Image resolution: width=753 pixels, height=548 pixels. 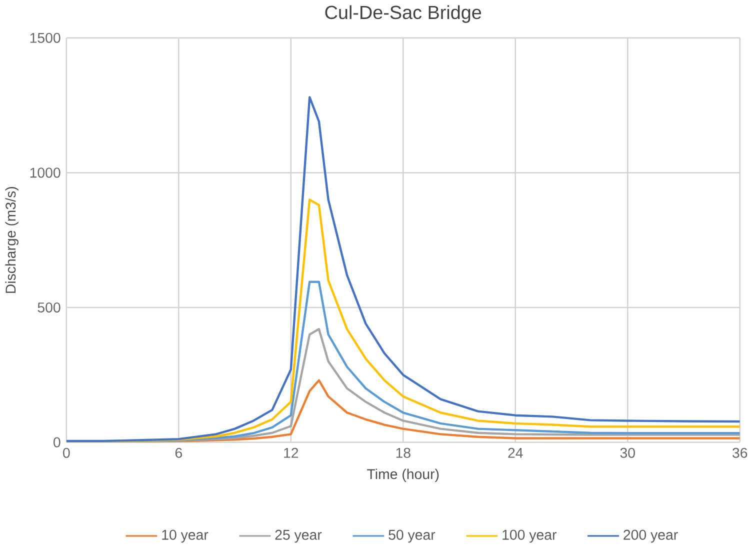 What do you see at coordinates (627, 453) in the screenshot?
I see `x-tick-label: 30` at bounding box center [627, 453].